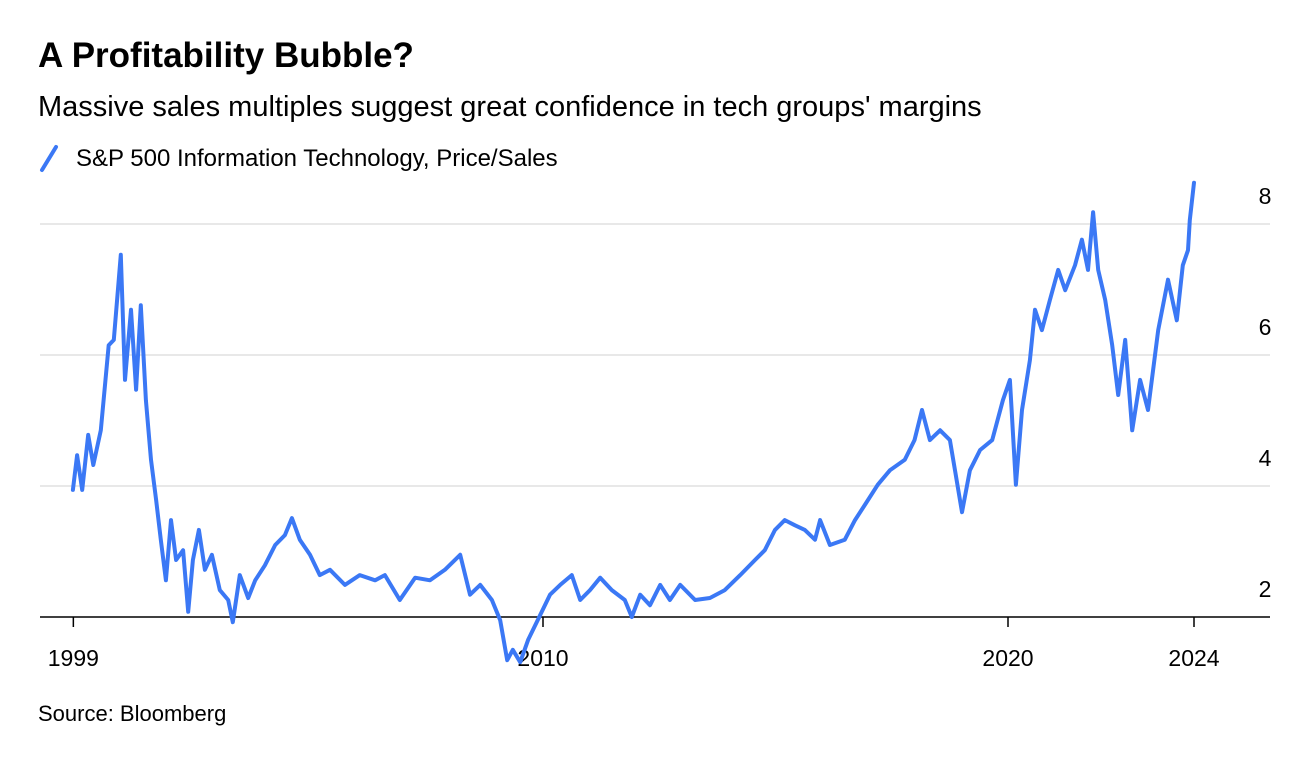 This screenshot has height=758, width=1304. I want to click on legend-icon, so click(49, 158).